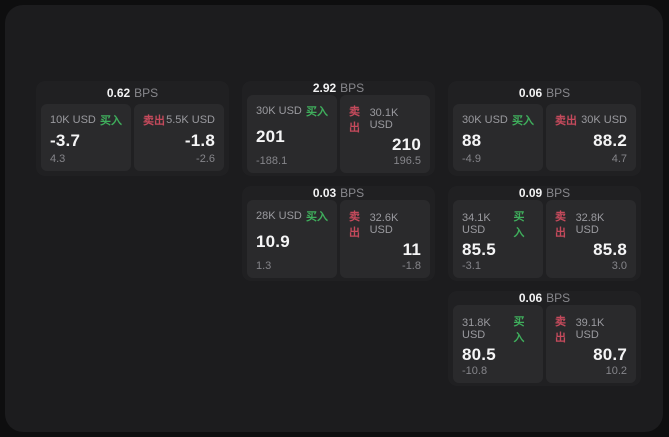  What do you see at coordinates (471, 159) in the screenshot?
I see `buy-sub-value: -4.9` at bounding box center [471, 159].